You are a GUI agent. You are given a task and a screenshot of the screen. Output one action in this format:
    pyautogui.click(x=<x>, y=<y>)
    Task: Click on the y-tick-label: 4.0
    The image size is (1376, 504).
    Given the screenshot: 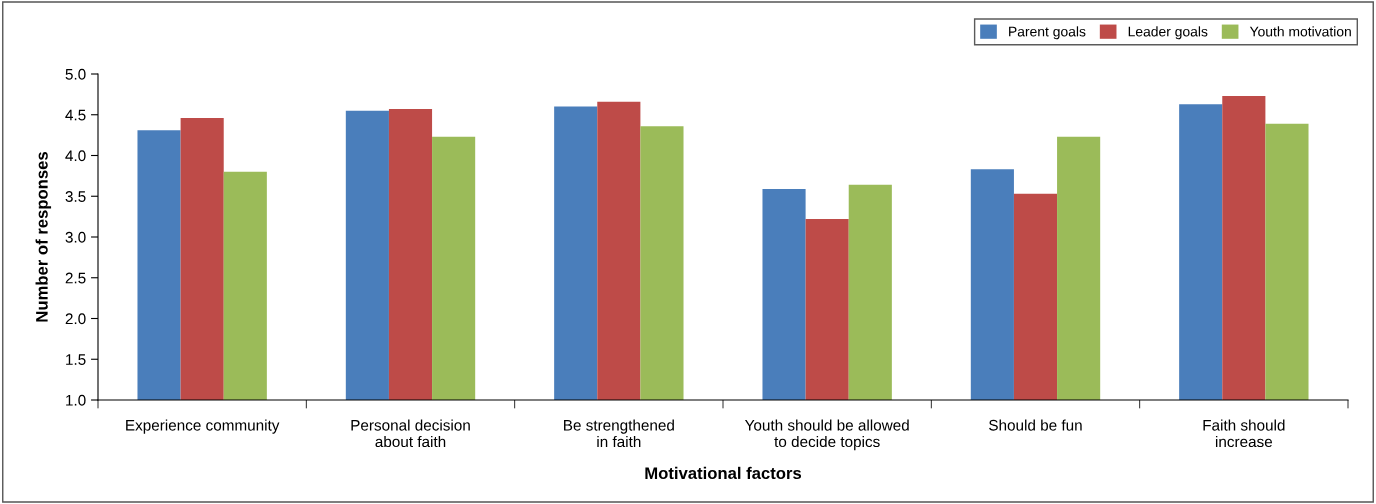 What is the action you would take?
    pyautogui.click(x=75, y=156)
    